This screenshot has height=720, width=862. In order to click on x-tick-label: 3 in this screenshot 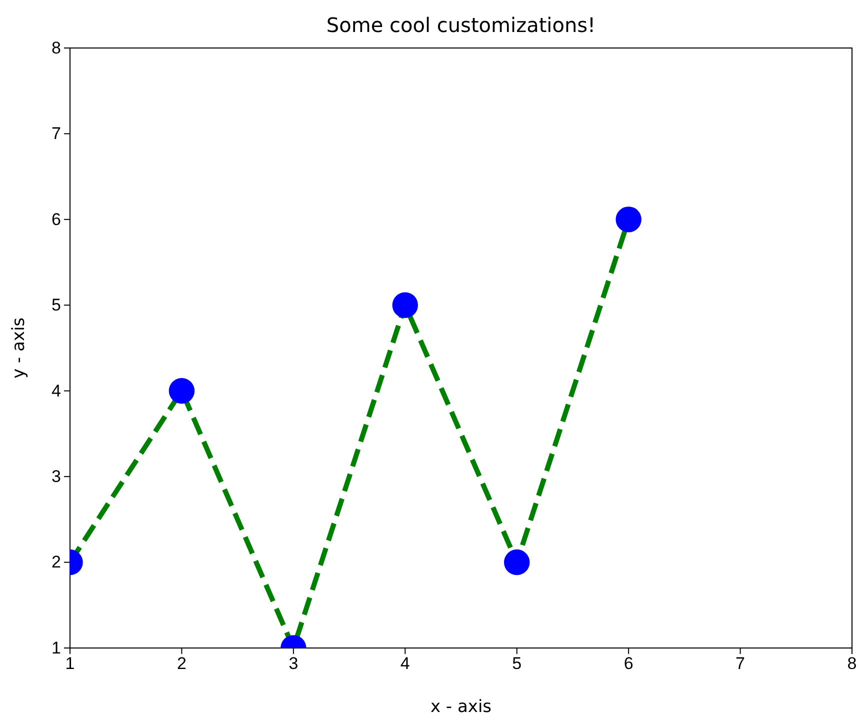, I will do `click(293, 664)`.